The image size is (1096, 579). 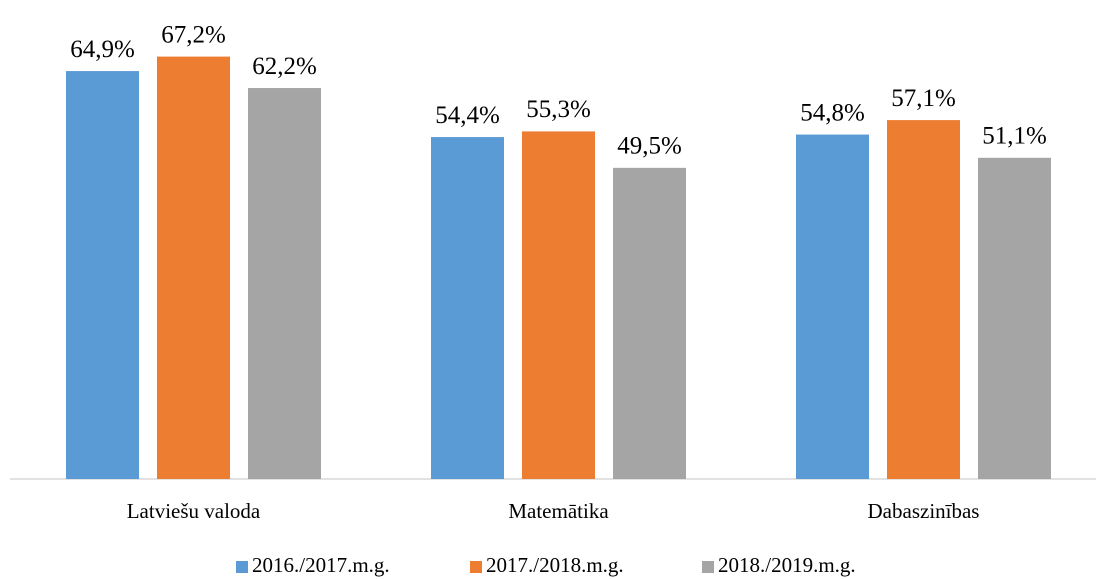 What do you see at coordinates (555, 565) in the screenshot?
I see `legend-label: 2017./2018.m.g.` at bounding box center [555, 565].